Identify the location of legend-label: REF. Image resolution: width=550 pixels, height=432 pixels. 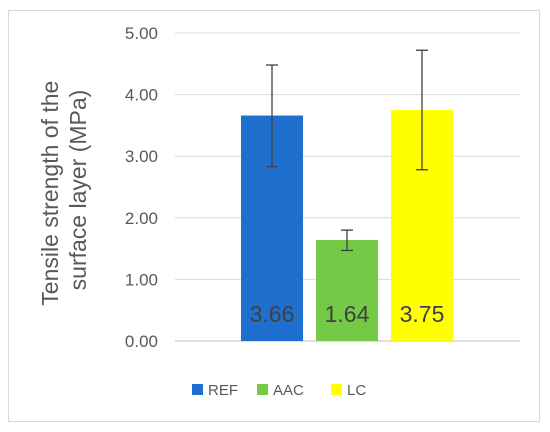
(223, 390).